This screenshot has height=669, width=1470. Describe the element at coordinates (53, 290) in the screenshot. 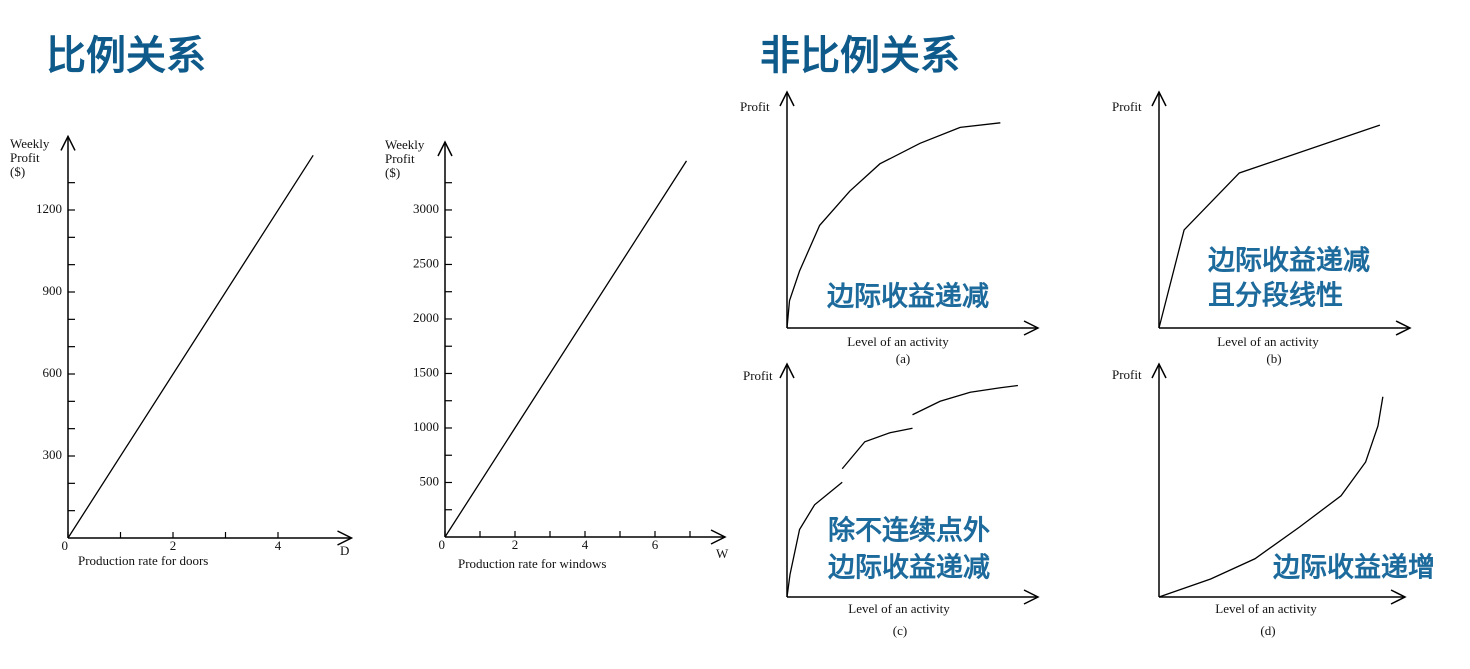

I see `y-tick-label: 900` at that location.